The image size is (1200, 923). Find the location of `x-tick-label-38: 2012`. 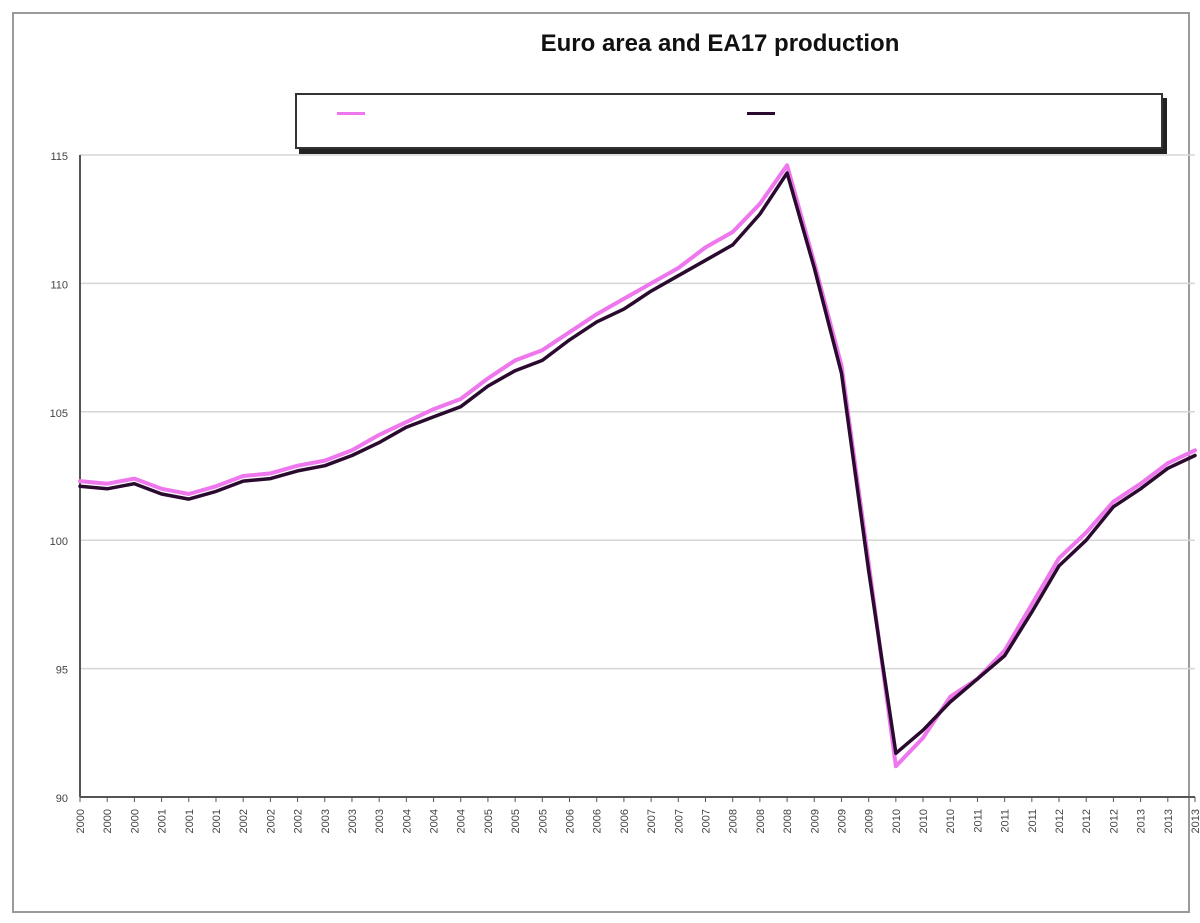

x-tick-label-38: 2012 is located at coordinates (1114, 821).